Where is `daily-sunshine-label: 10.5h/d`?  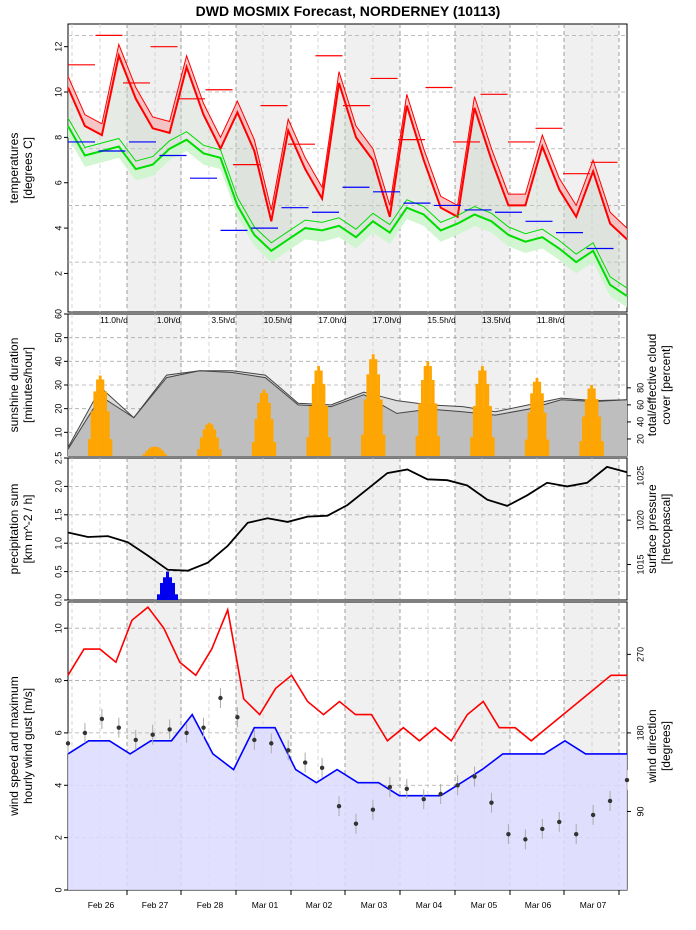
daily-sunshine-label: 10.5h/d is located at coordinates (278, 320).